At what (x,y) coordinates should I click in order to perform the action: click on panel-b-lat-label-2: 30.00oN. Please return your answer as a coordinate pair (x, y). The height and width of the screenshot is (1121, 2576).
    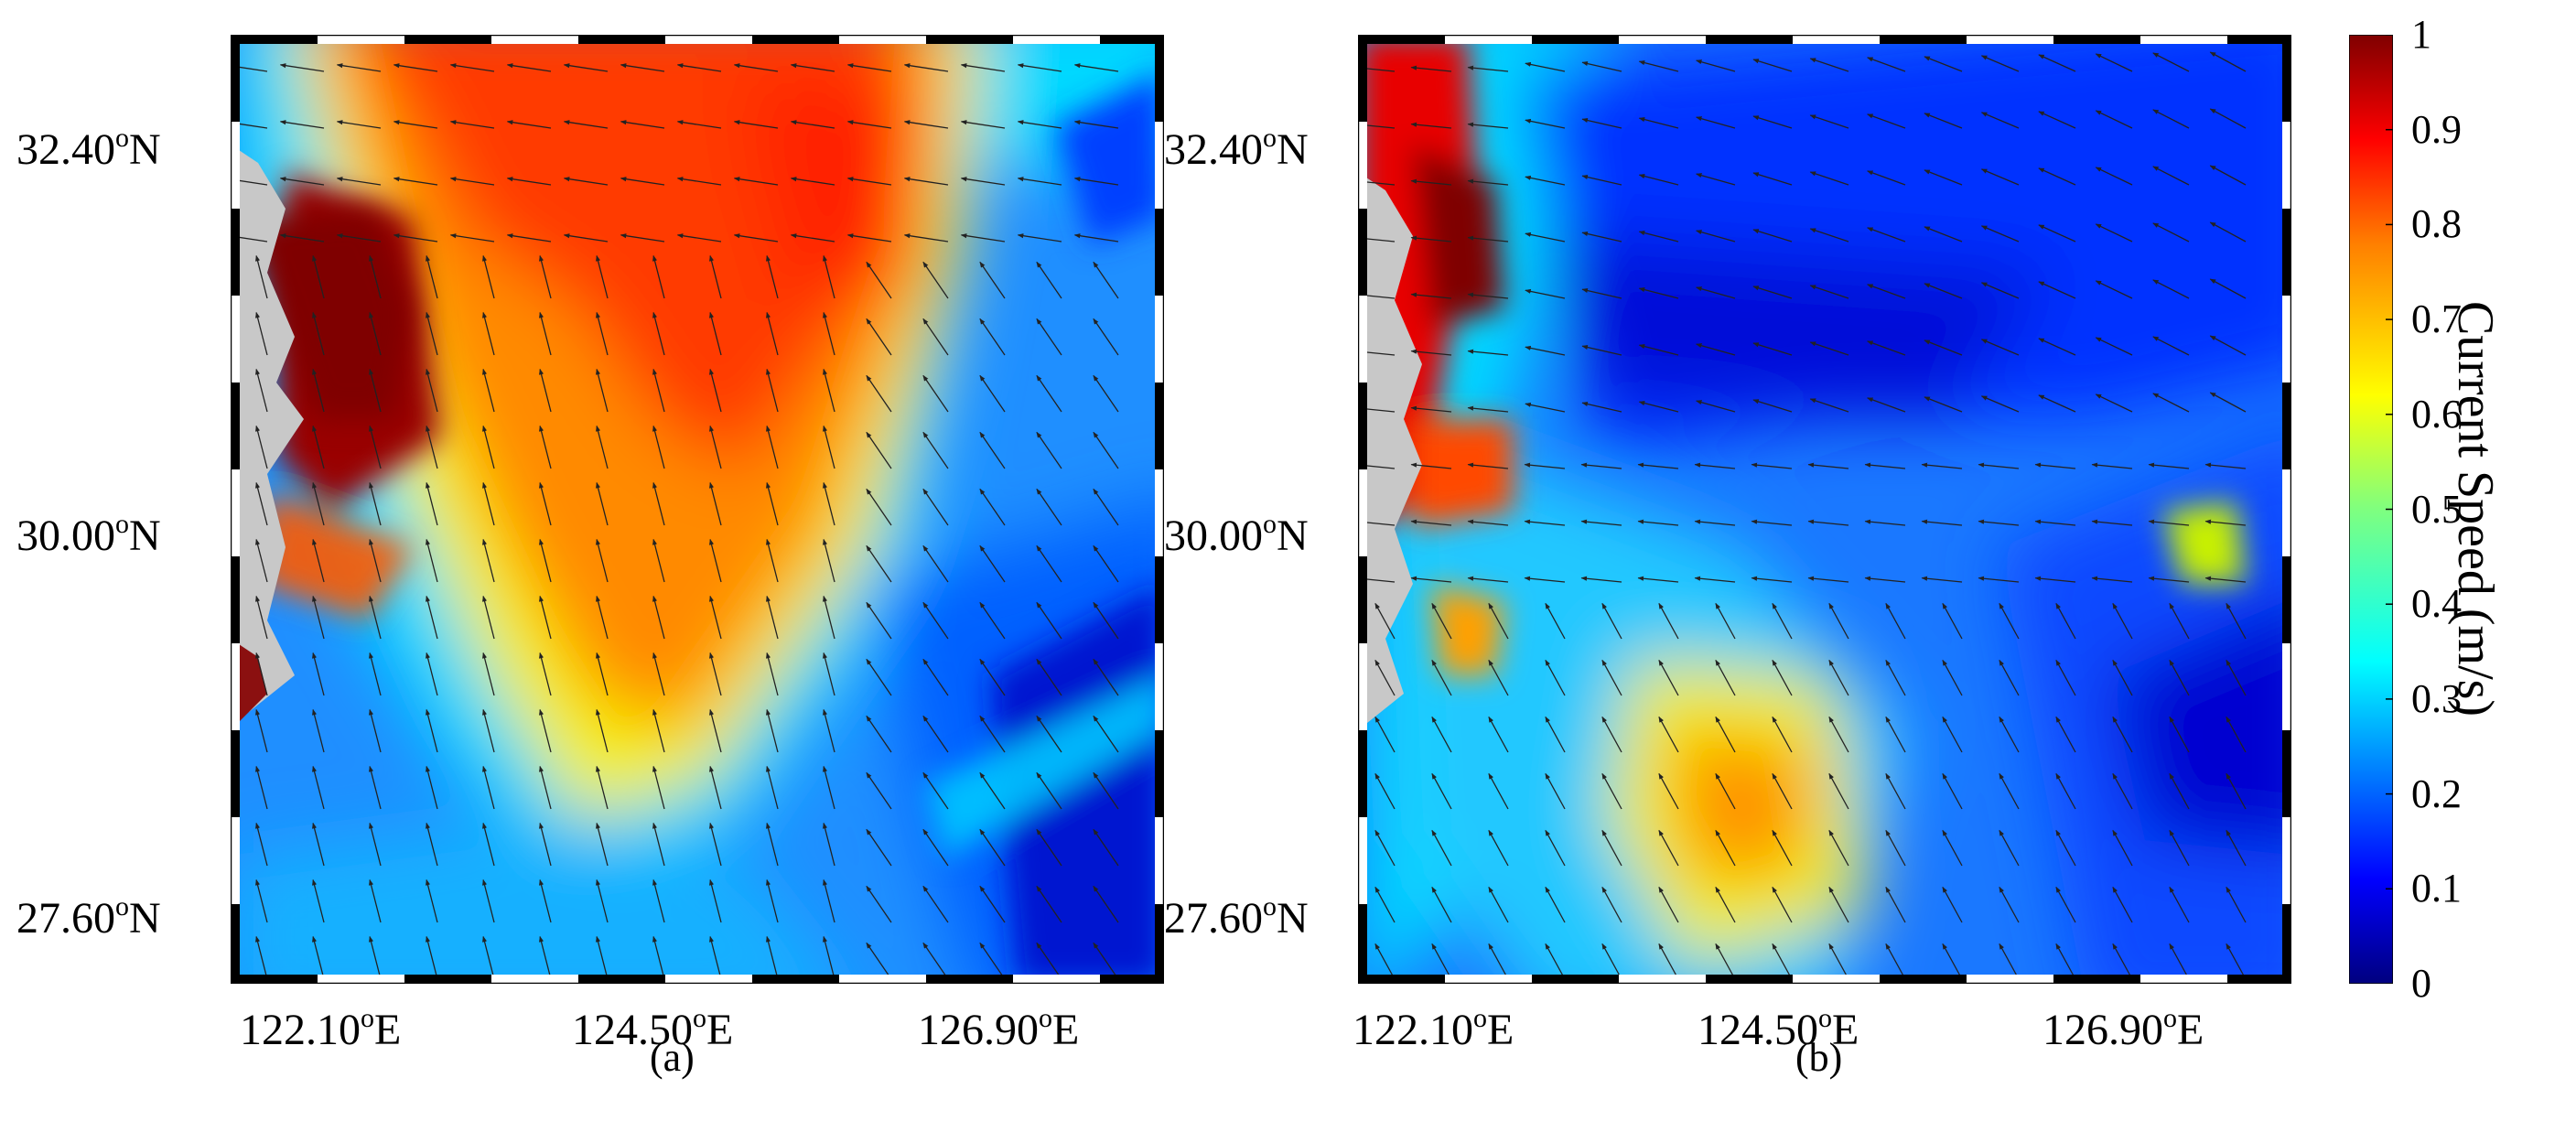
    Looking at the image, I should click on (1236, 534).